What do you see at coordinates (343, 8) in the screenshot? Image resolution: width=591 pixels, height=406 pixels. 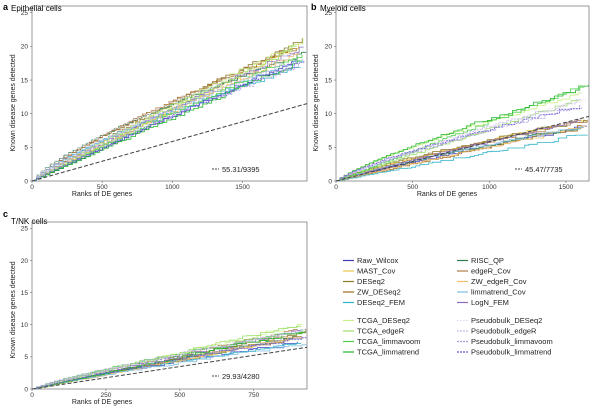 I see `panel-b-title: Myeloid cells` at bounding box center [343, 8].